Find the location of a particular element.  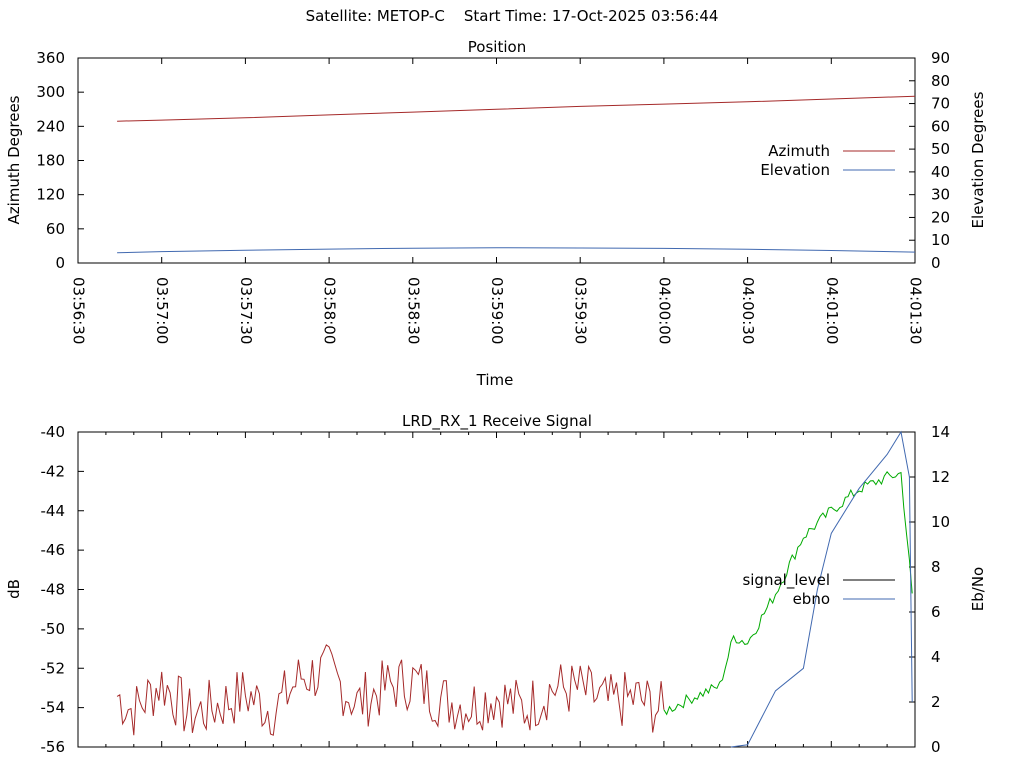

signal-ytick-label: -40 is located at coordinates (53, 432).